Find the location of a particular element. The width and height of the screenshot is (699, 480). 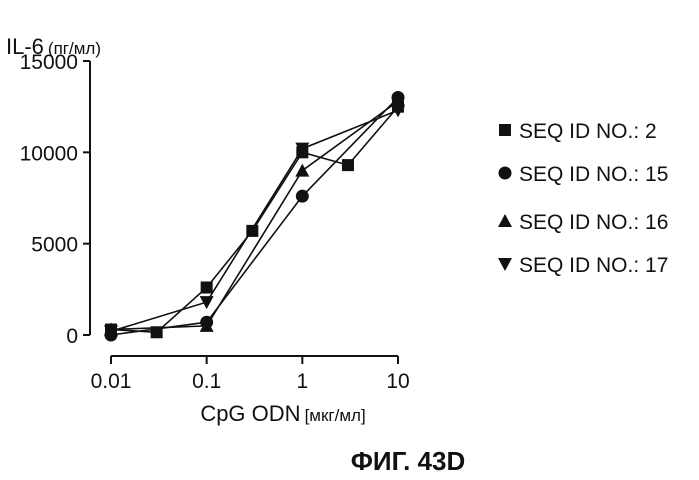

legend-label-2: SEQ ID NO.: 15 is located at coordinates (593, 174).